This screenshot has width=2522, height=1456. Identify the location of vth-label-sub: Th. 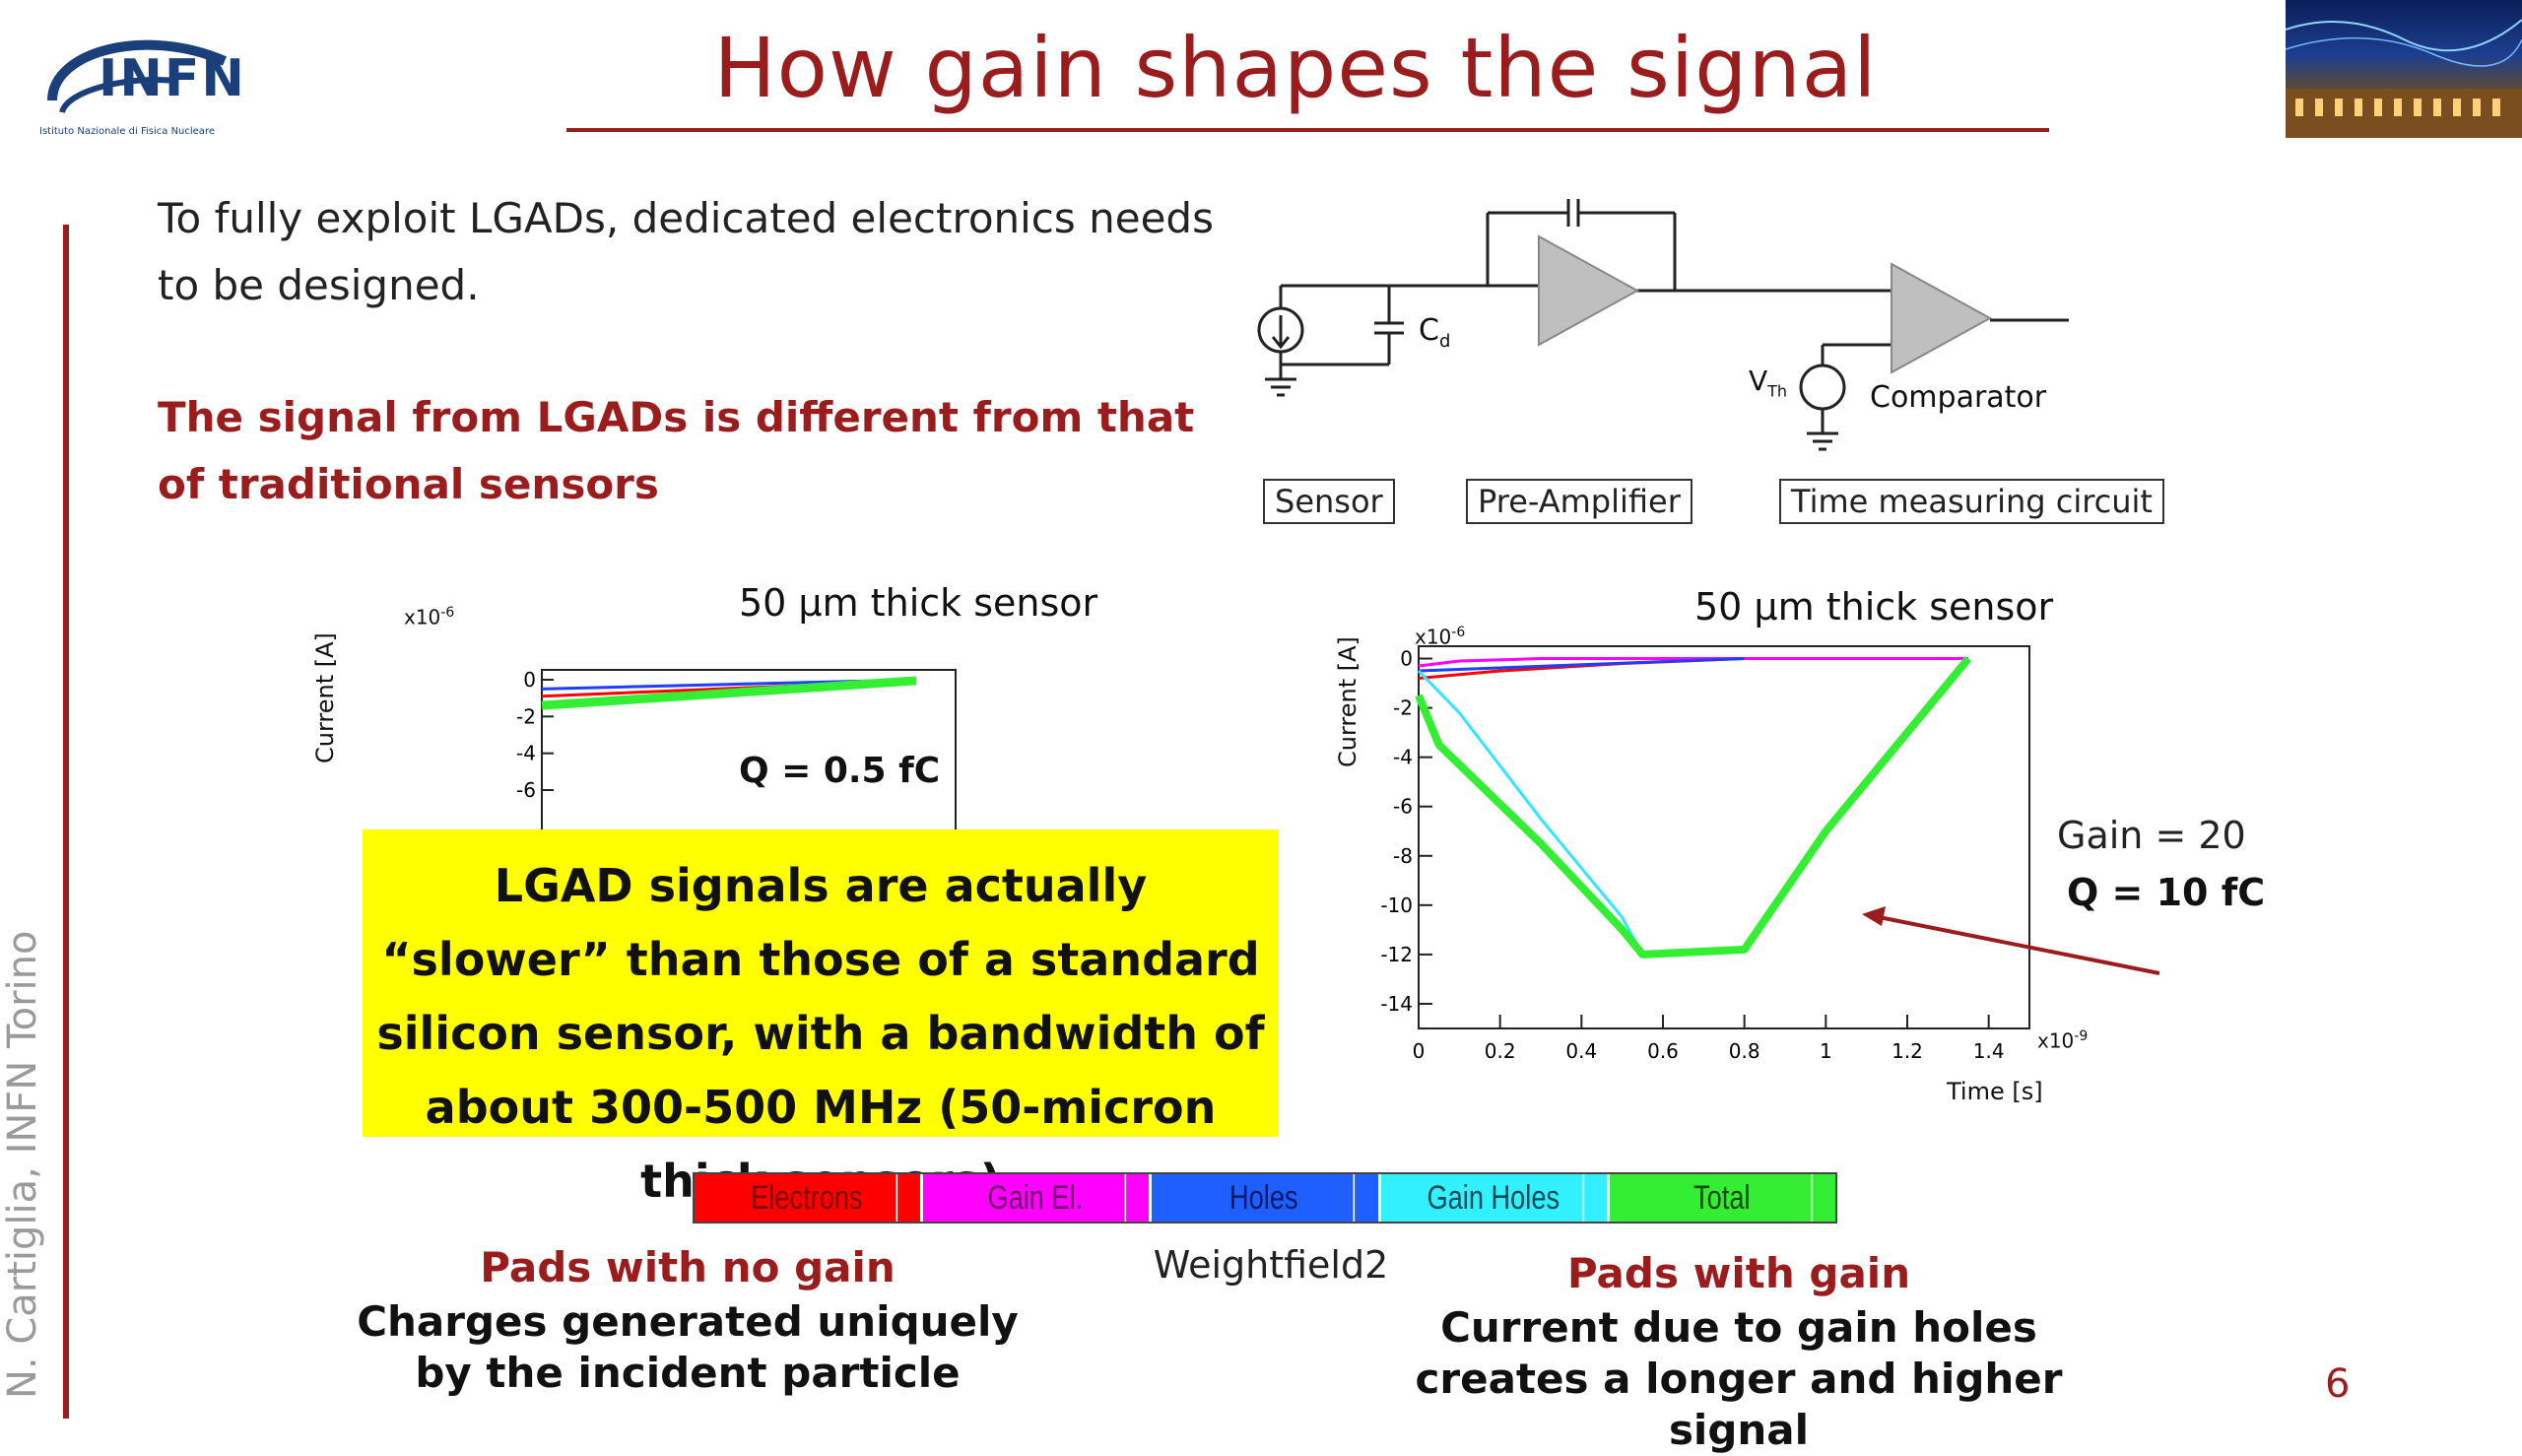
(1777, 391).